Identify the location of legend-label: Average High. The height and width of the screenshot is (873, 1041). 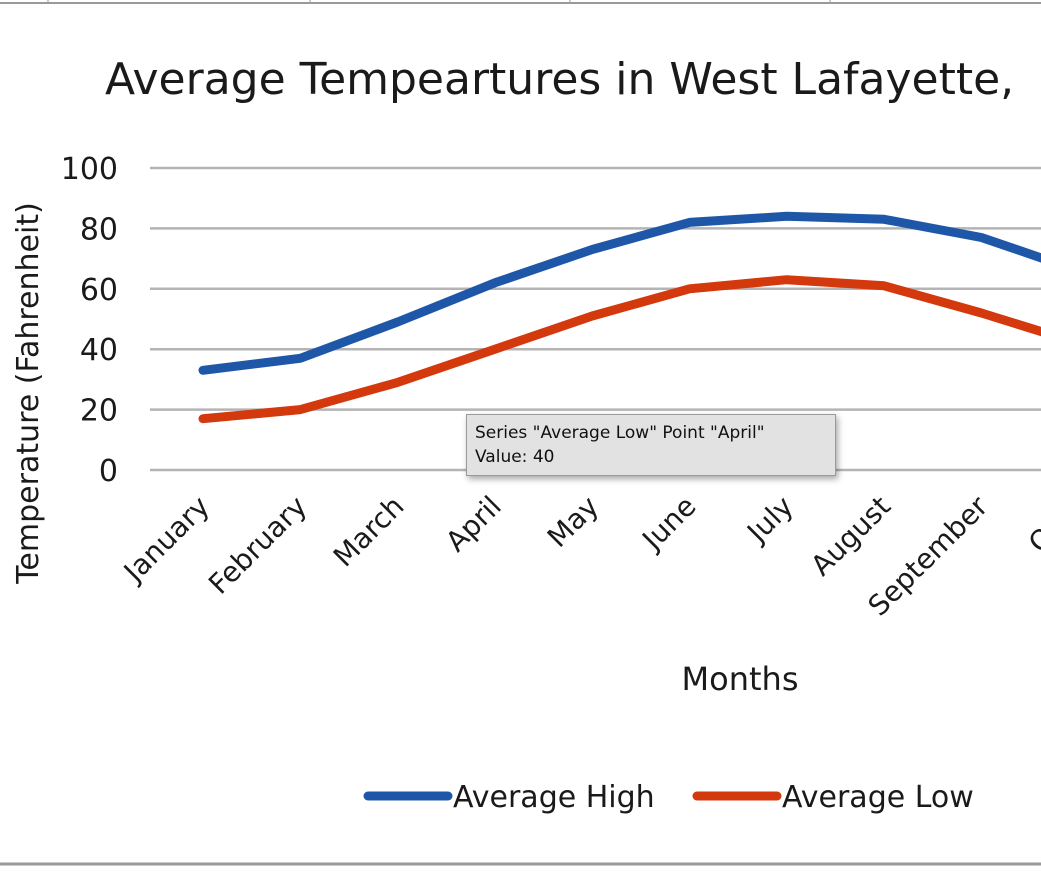
(554, 797).